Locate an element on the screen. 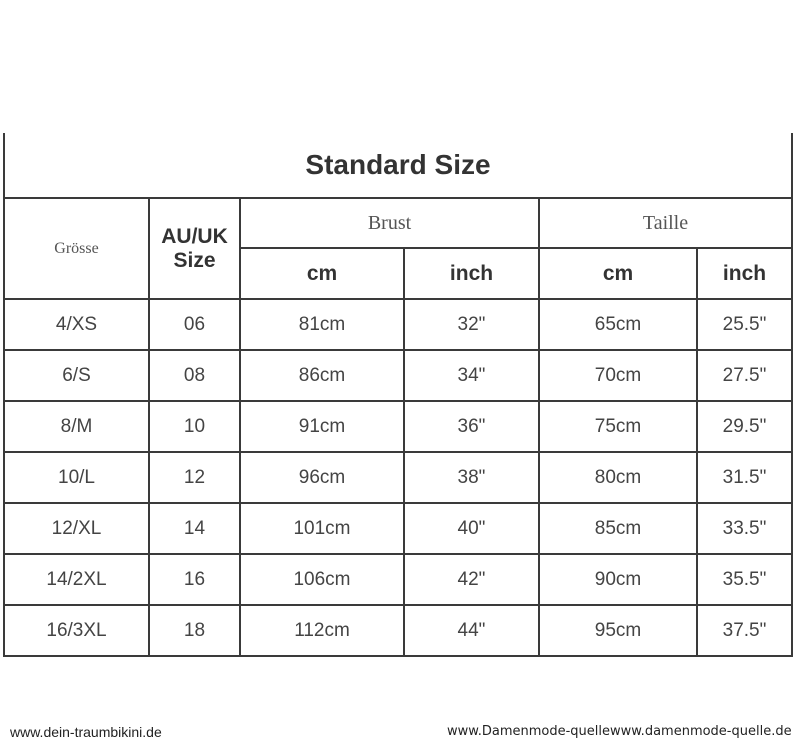  cell-taille-cm: 85cm is located at coordinates (618, 528).